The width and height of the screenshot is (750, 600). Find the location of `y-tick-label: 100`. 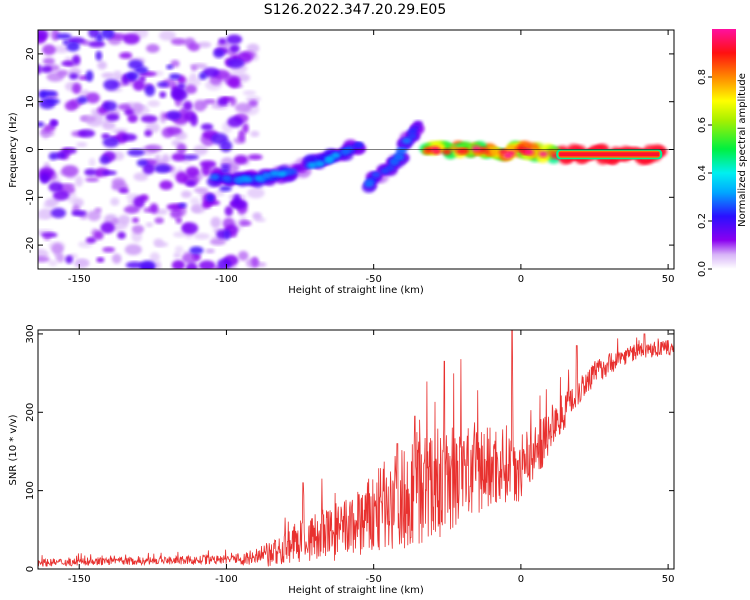

y-tick-label: 100 is located at coordinates (30, 490).